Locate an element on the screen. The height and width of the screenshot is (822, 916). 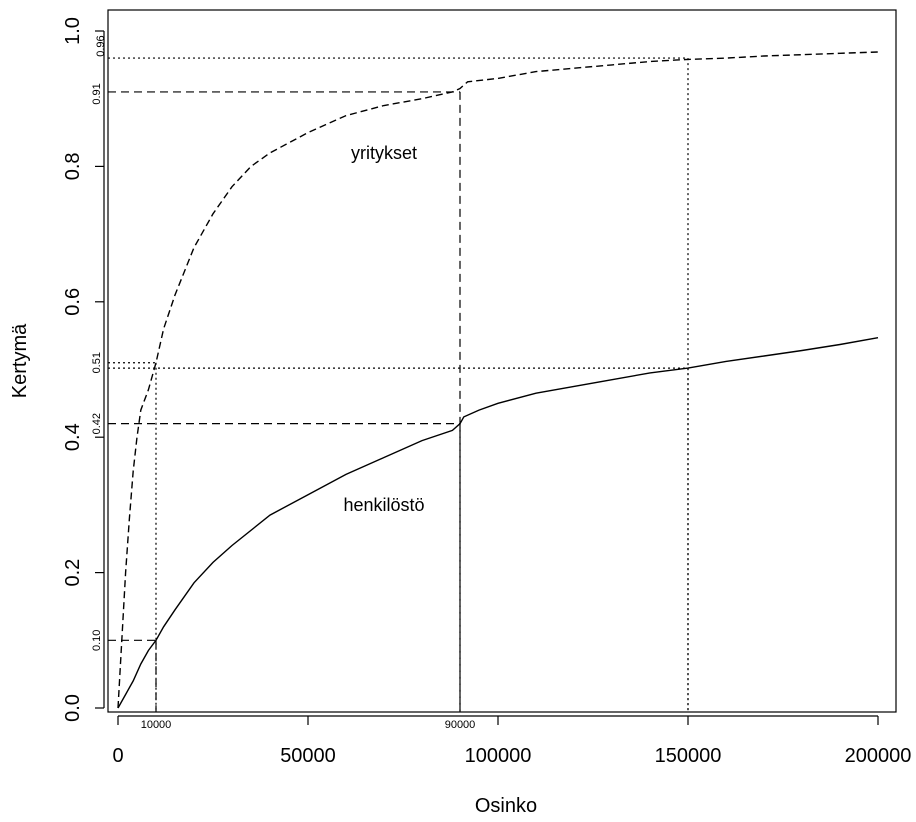
y-marker-label: 0.42 is located at coordinates (97, 423).